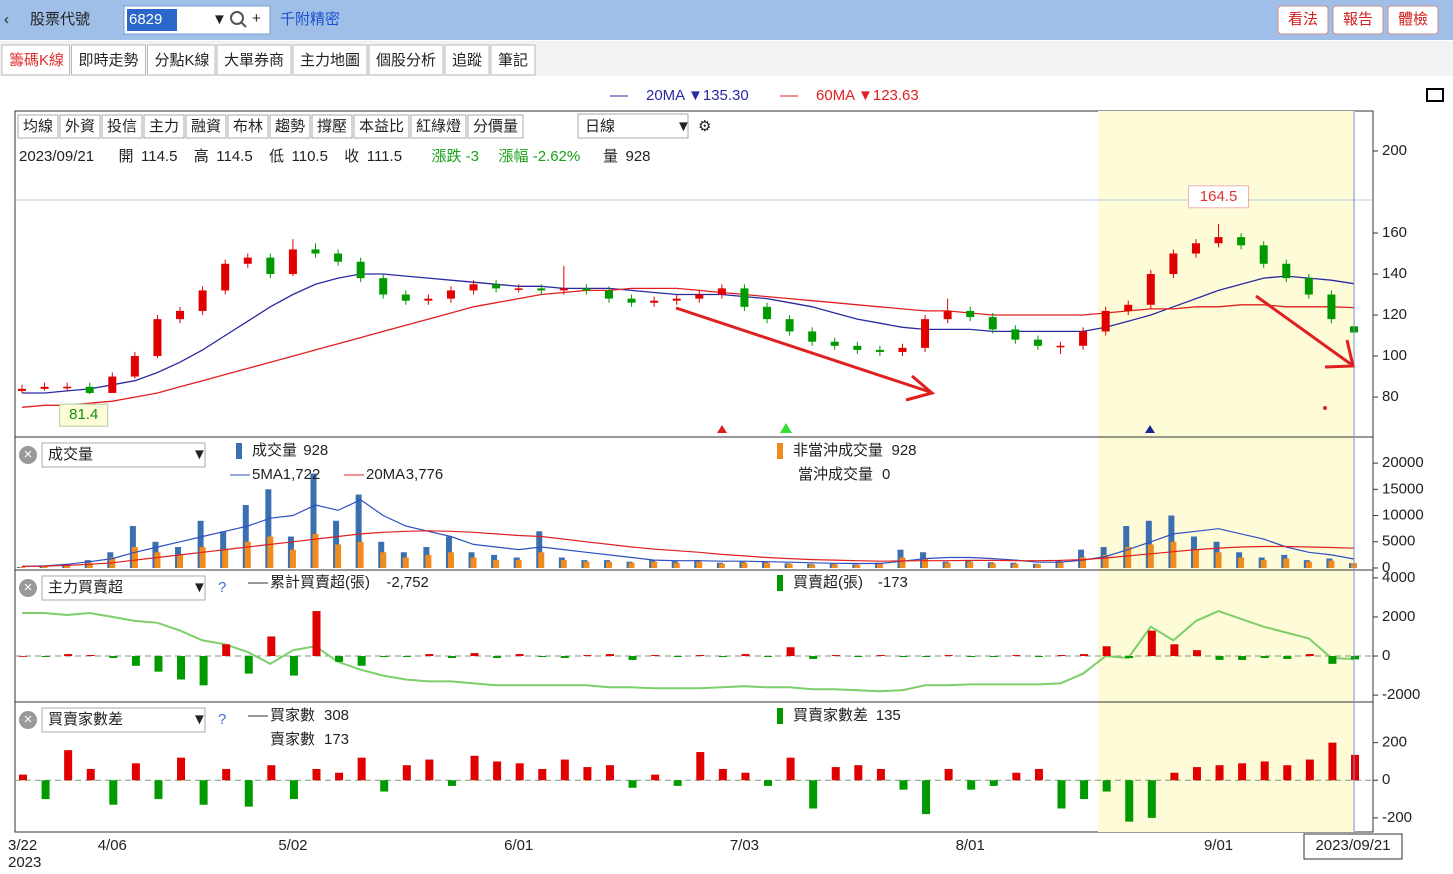 Image resolution: width=1453 pixels, height=874 pixels. Describe the element at coordinates (292, 715) in the screenshot. I see `legend-label: 買家數` at that location.